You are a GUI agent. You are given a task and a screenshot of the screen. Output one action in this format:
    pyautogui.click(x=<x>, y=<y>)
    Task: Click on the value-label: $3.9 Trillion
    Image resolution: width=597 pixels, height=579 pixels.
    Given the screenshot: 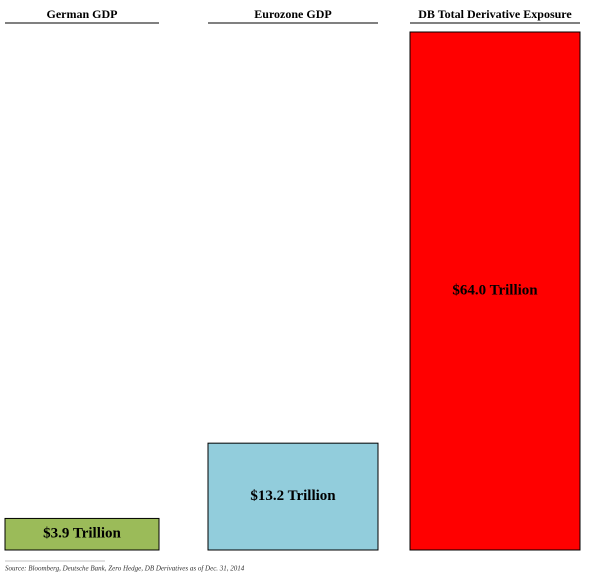 What is the action you would take?
    pyautogui.click(x=82, y=534)
    